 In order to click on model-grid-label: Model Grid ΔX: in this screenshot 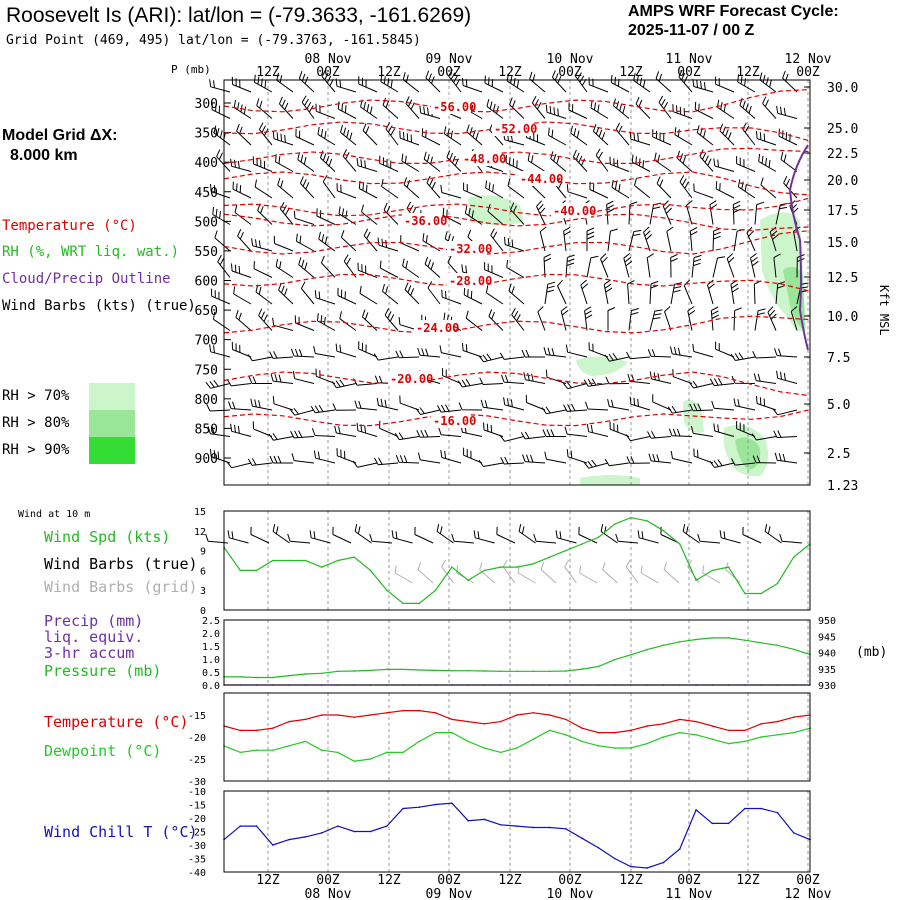, I will do `click(60, 135)`.